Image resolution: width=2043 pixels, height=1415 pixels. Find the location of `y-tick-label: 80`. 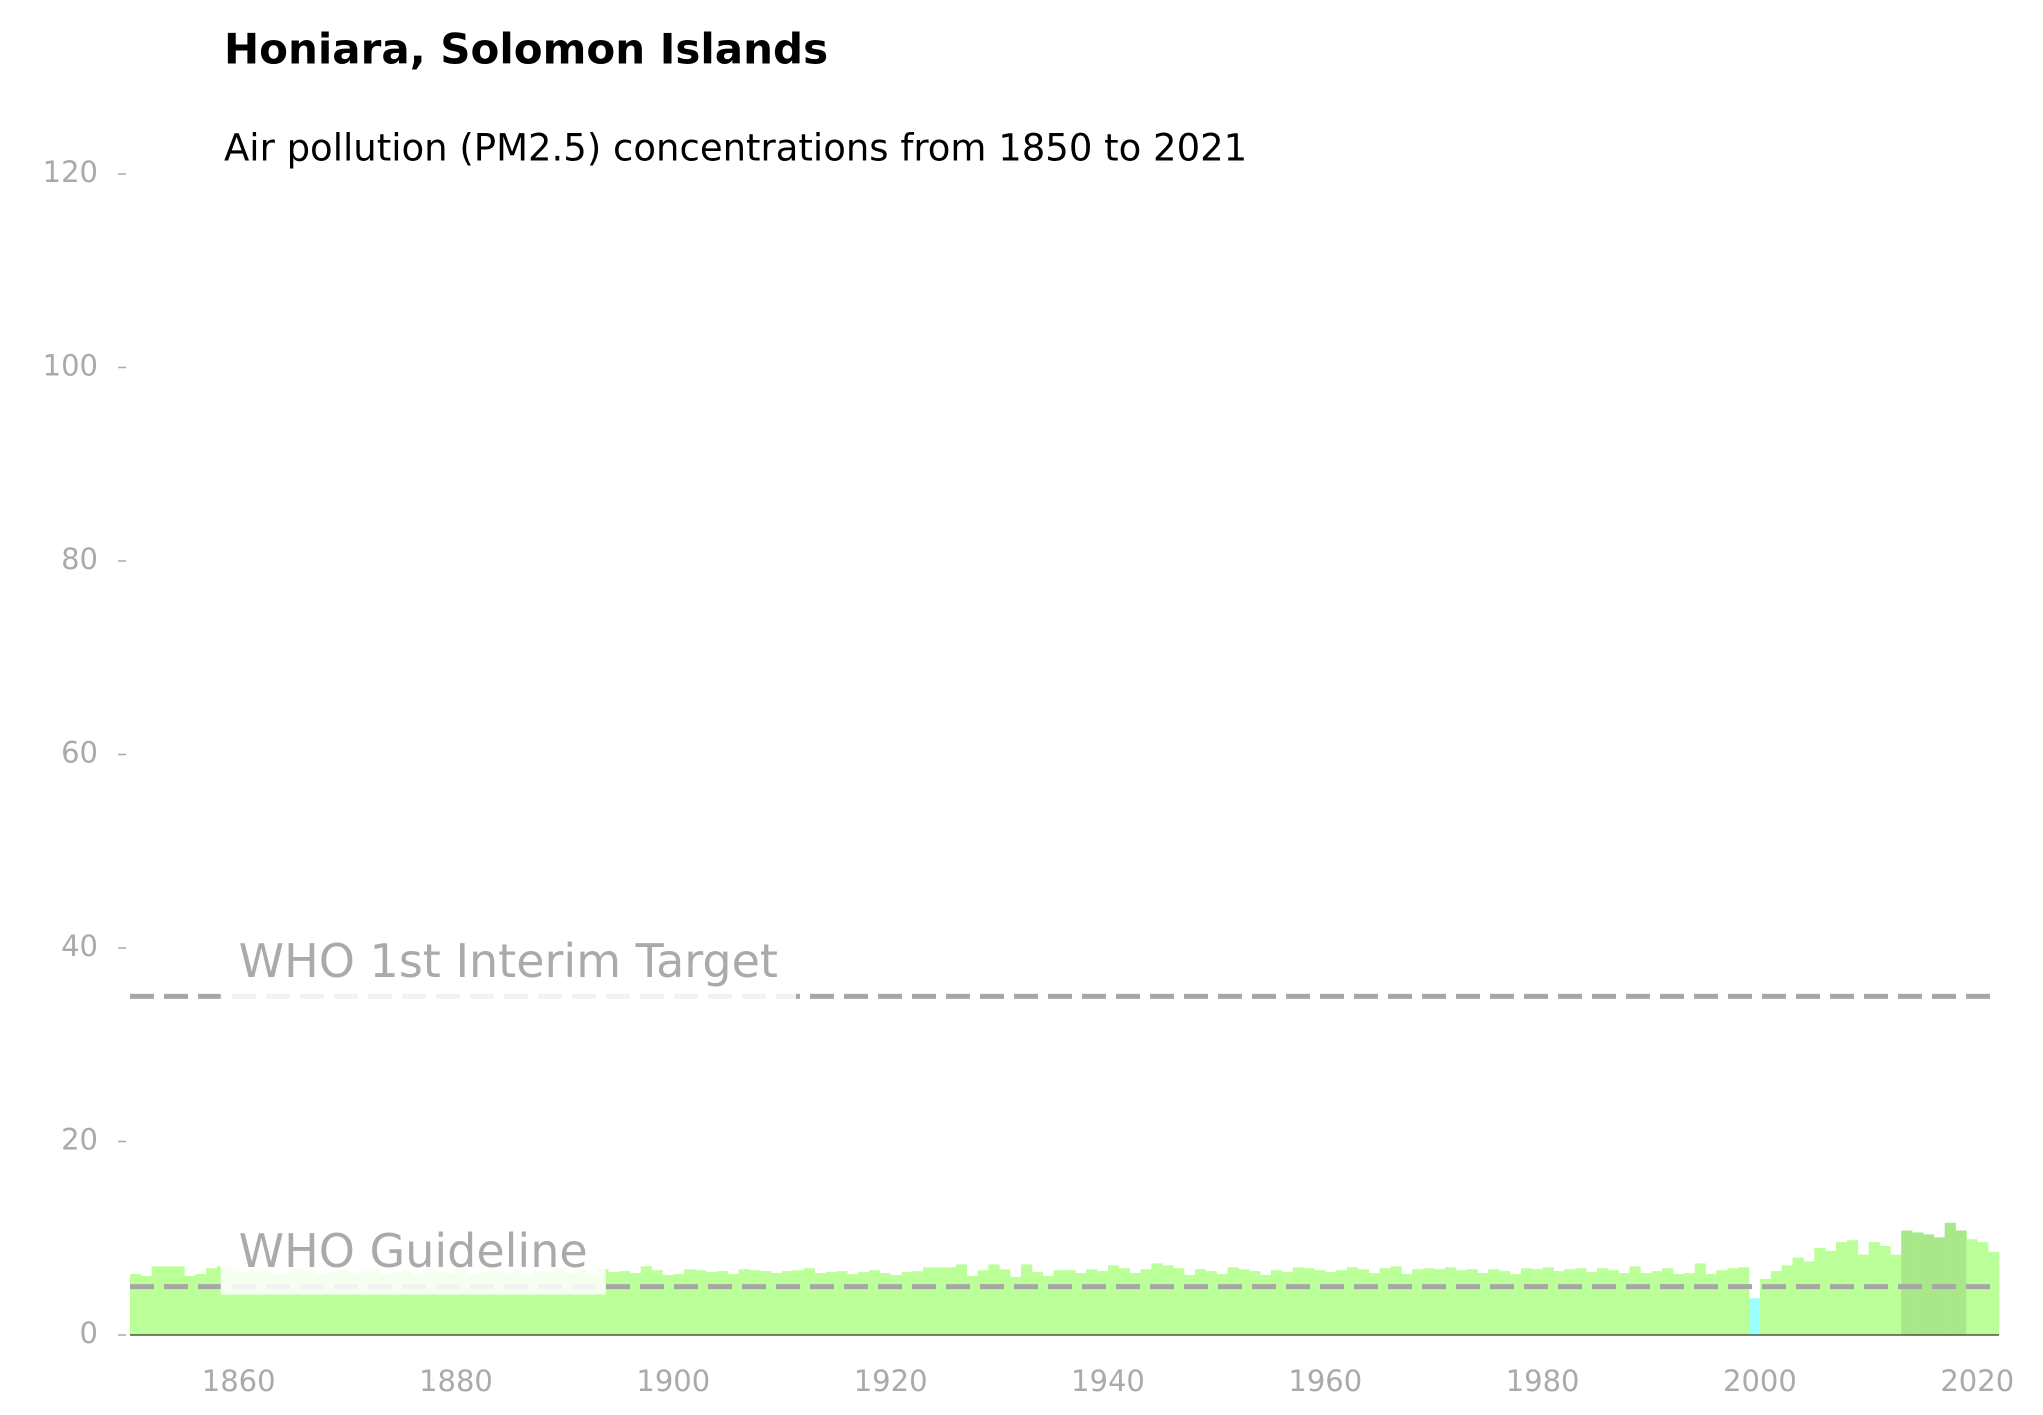

y-tick-label: 80 is located at coordinates (79, 559).